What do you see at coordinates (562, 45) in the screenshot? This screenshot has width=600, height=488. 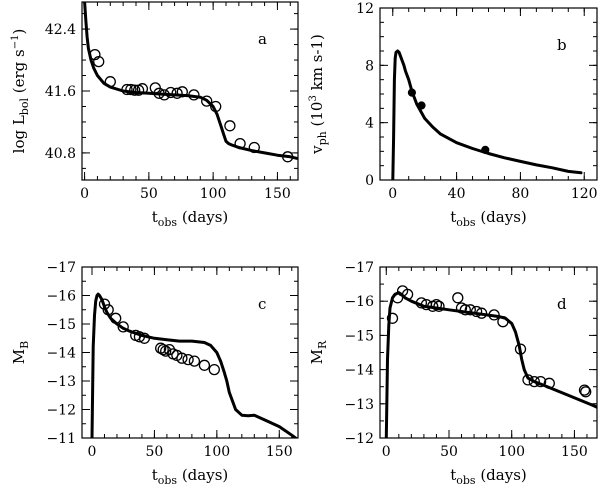 I see `panel-letter: b` at bounding box center [562, 45].